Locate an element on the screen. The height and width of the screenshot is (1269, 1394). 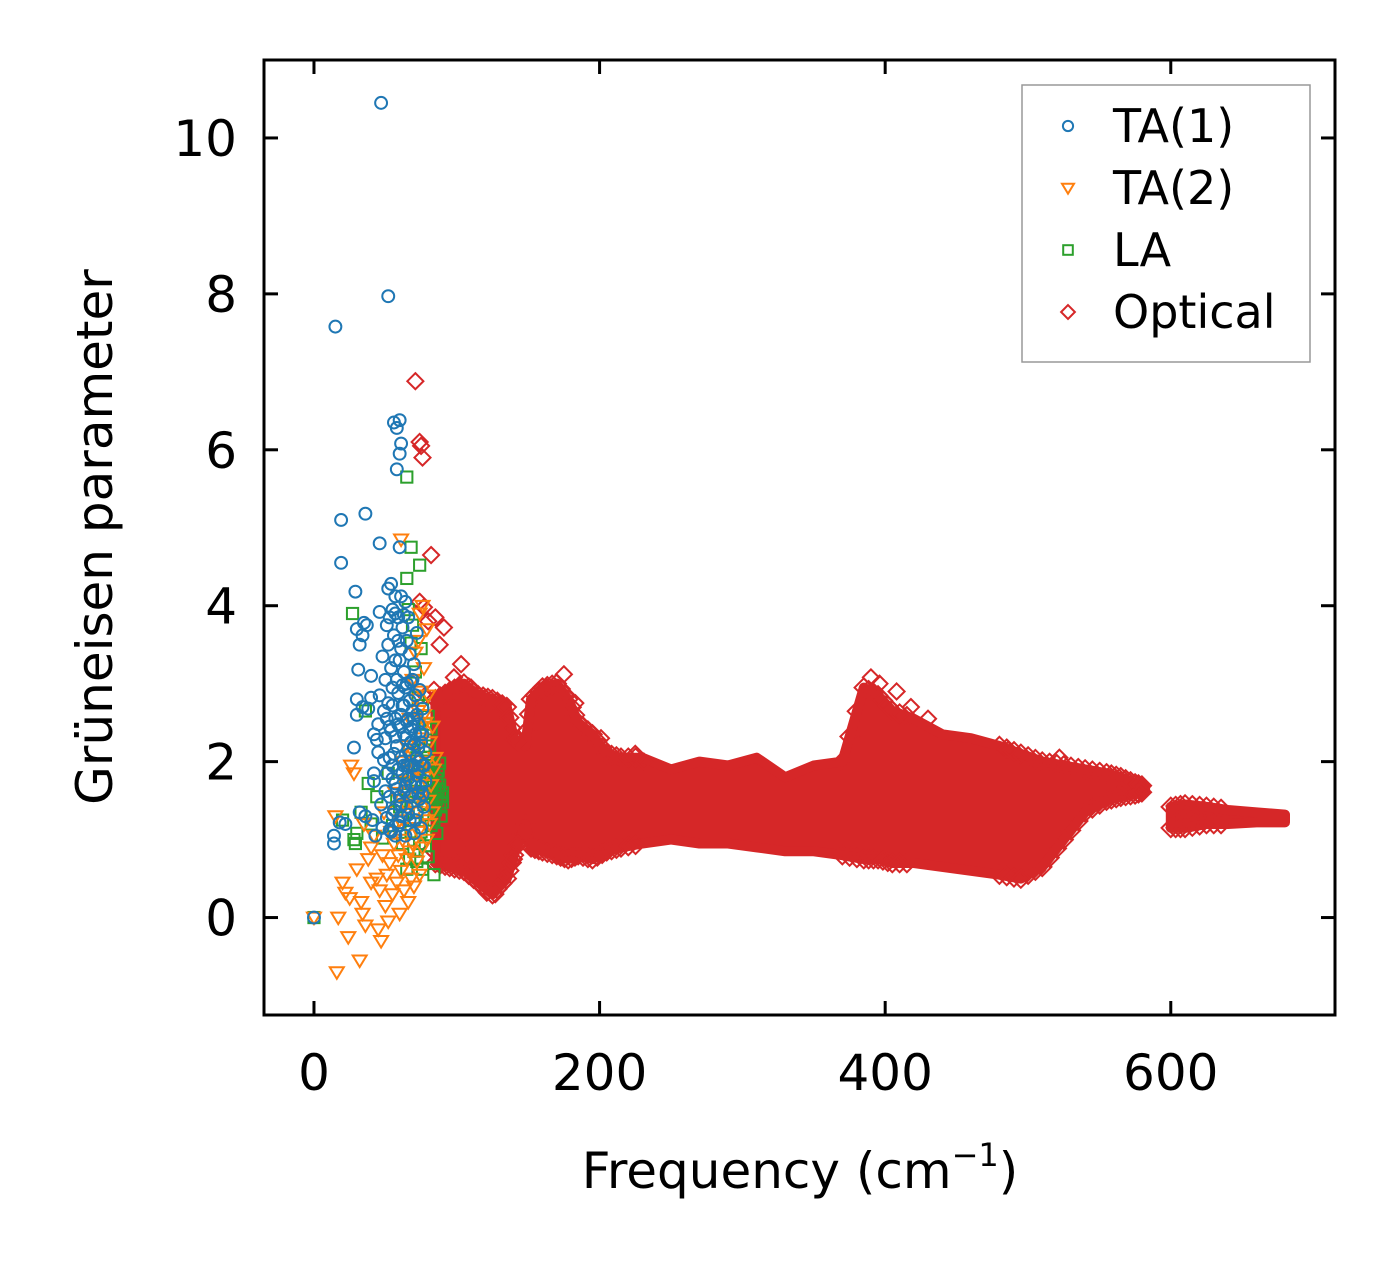
legend-label-ta-2: TA(2) is located at coordinates (1173, 188).